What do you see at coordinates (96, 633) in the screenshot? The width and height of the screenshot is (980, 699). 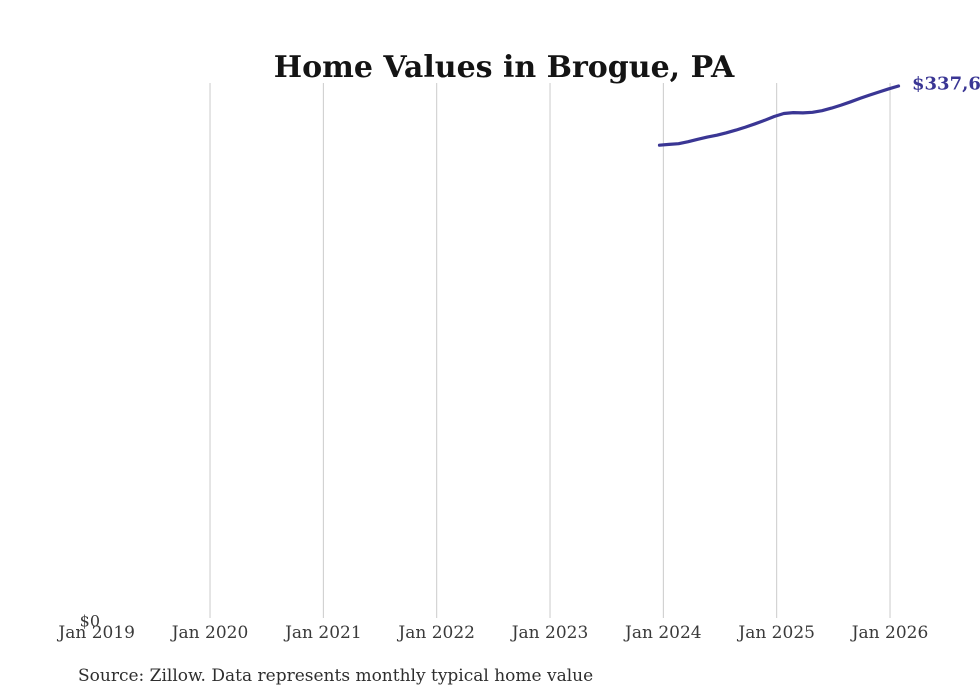 I see `x-tick-label: Jan 2019` at bounding box center [96, 633].